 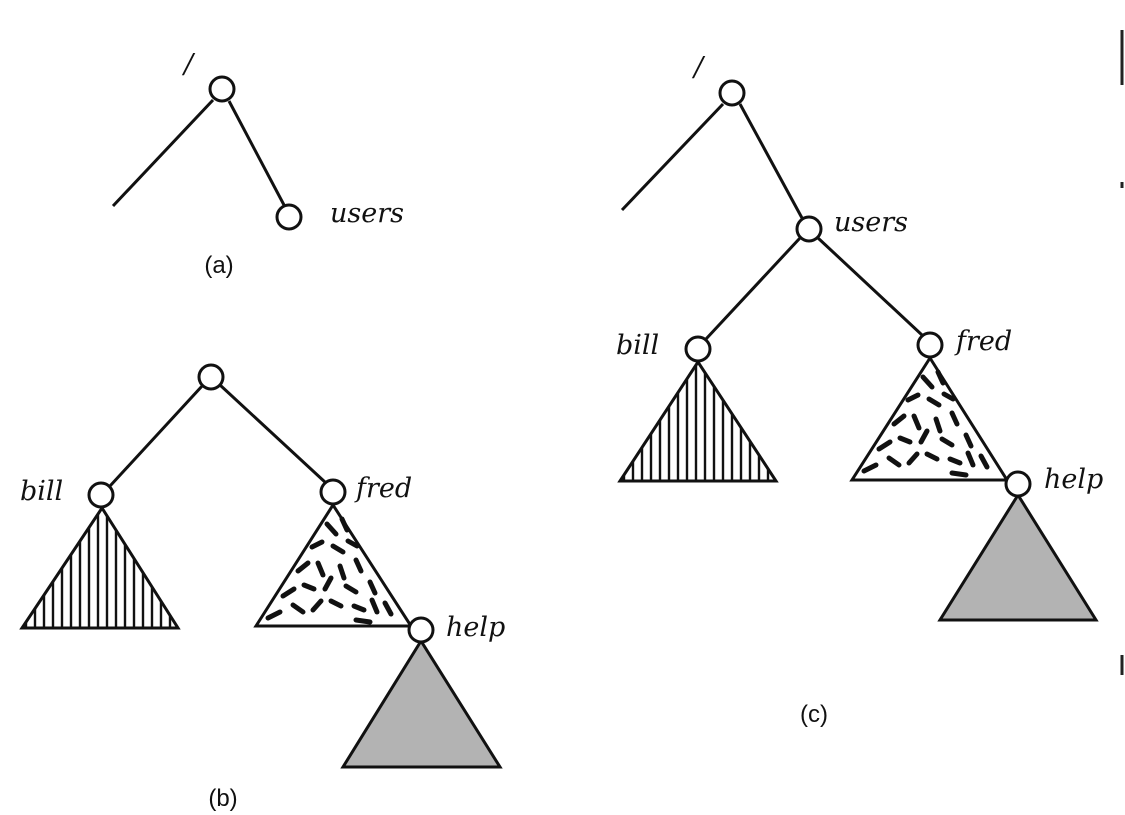 I want to click on edge-top-fred, so click(x=273, y=434).